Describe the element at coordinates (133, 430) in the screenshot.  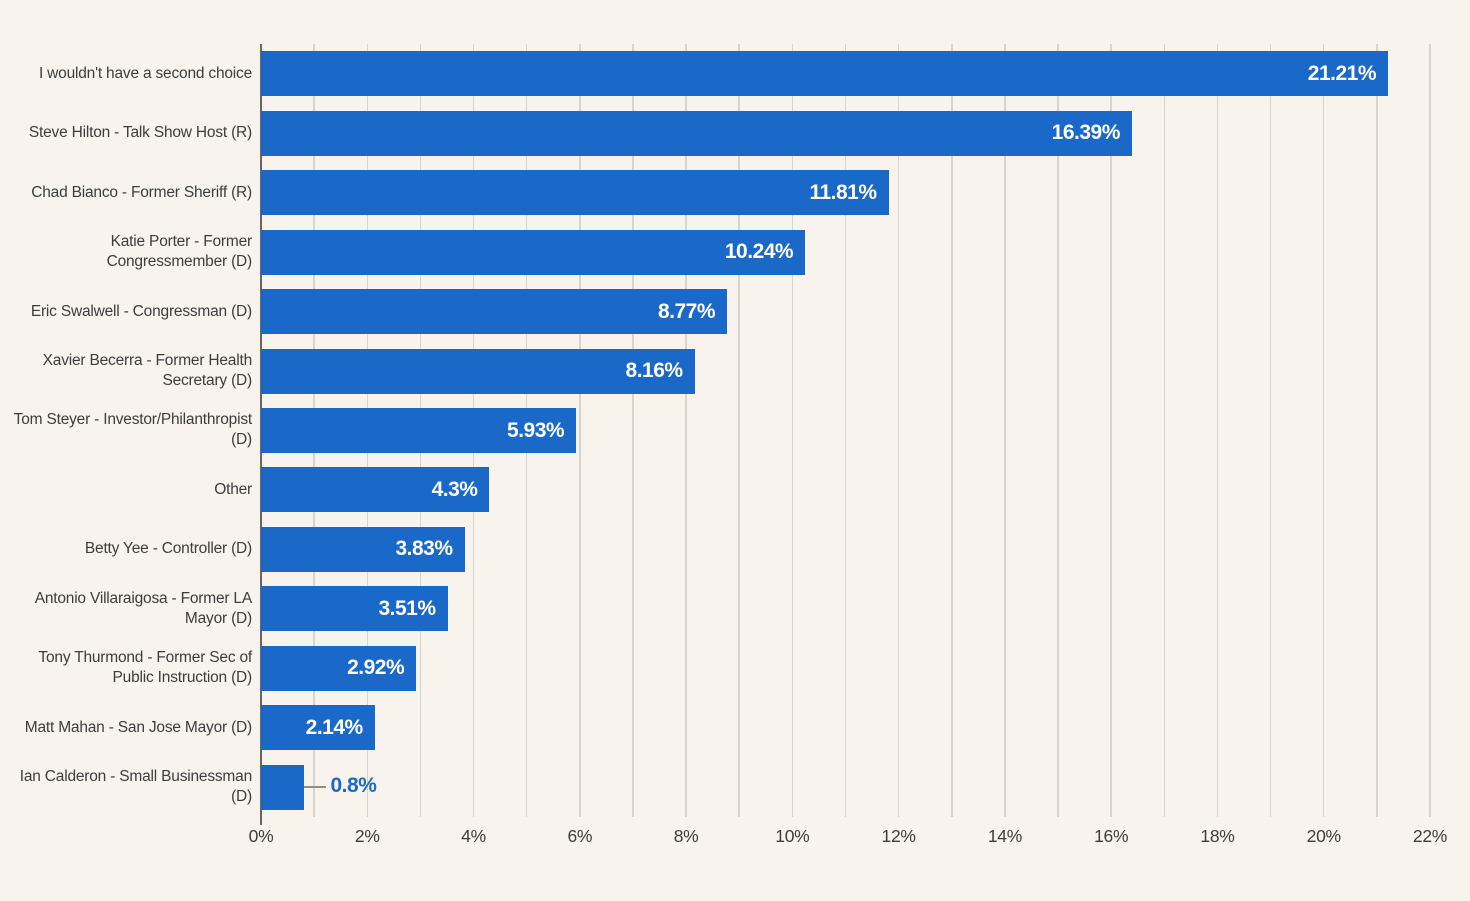
I see `category-label: Tom Steyer - Investor/Philanthropist (D)` at that location.